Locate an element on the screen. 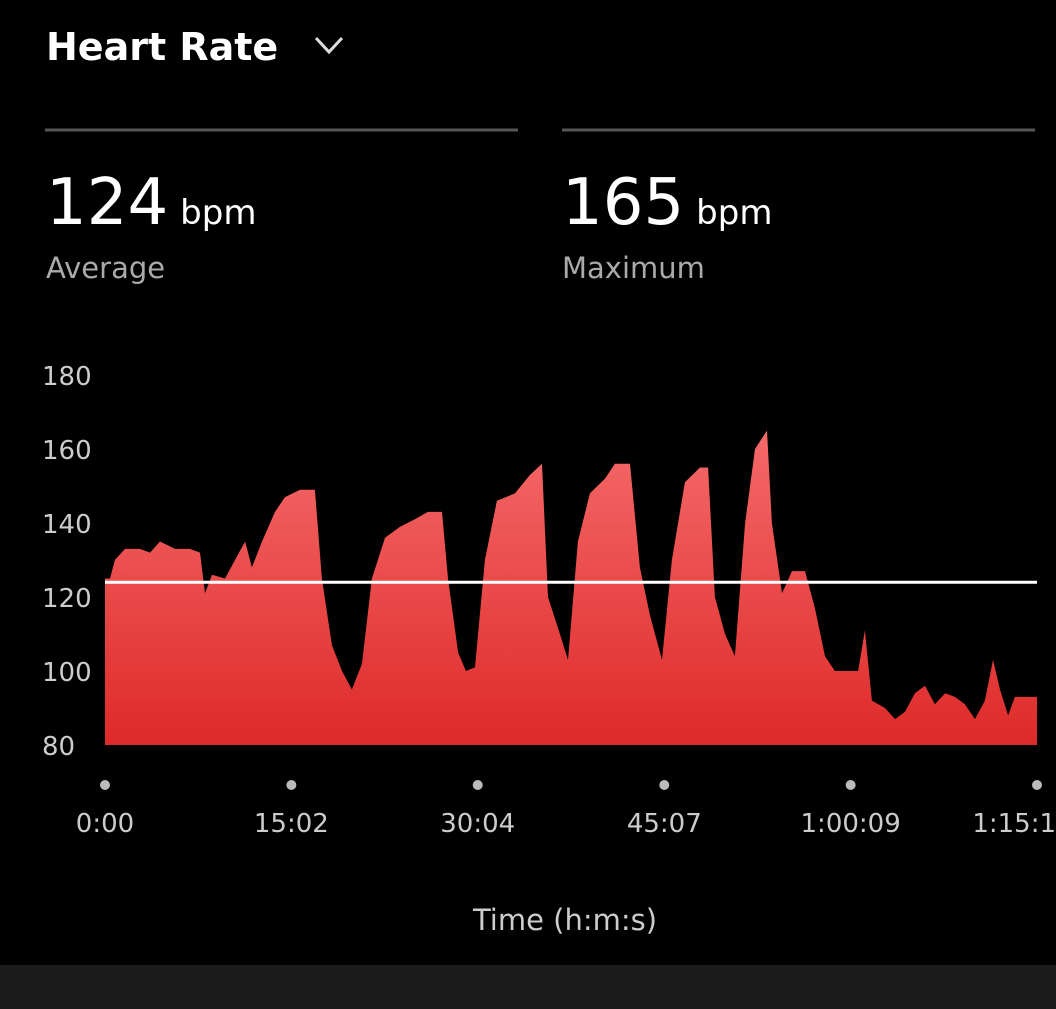 This screenshot has width=1056, height=1009. x-tick-label: 1:15:1 is located at coordinates (1014, 824).